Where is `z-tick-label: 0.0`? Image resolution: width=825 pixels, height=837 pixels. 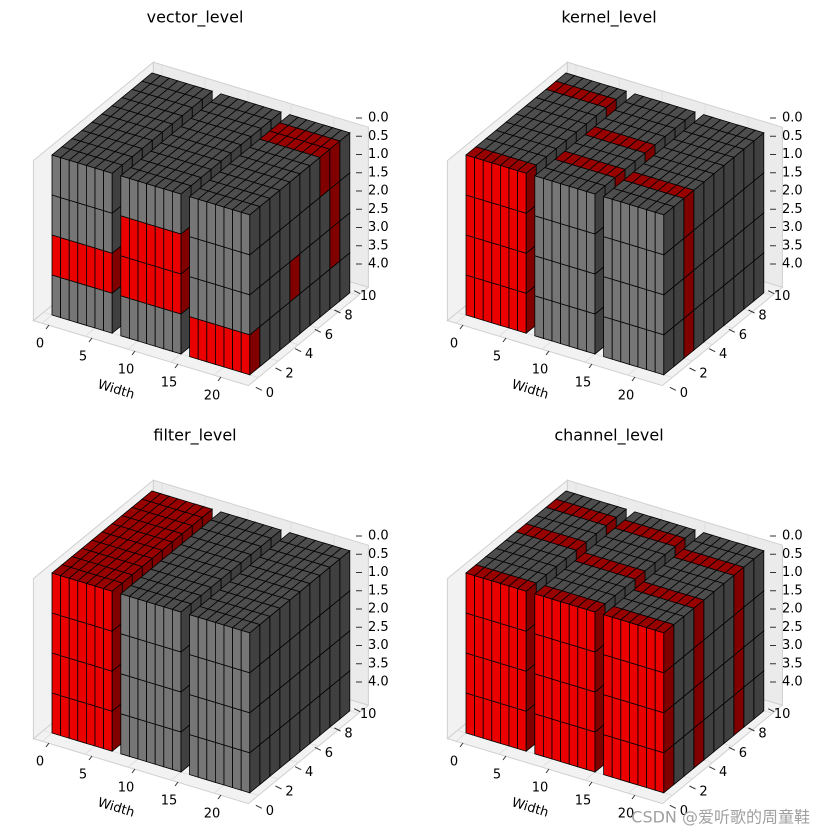
z-tick-label: 0.0 is located at coordinates (792, 536).